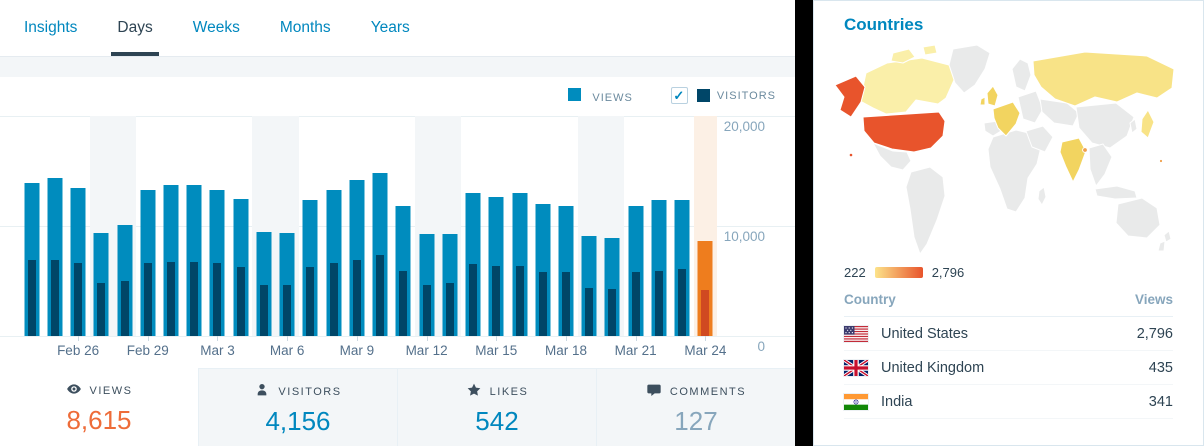 This screenshot has width=1204, height=446. Describe the element at coordinates (851, 155) in the screenshot. I see `region-hawaii` at that location.